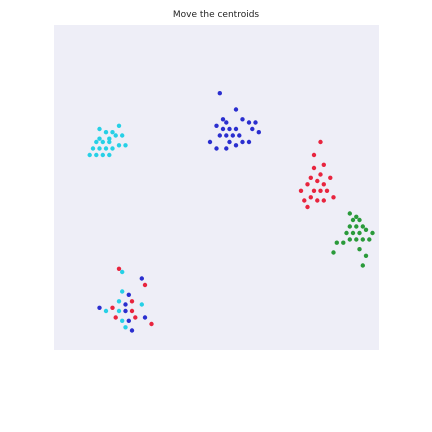 This screenshot has height=432, width=432. Describe the element at coordinates (317, 174) in the screenshot. I see `dark-red-cluster` at that location.